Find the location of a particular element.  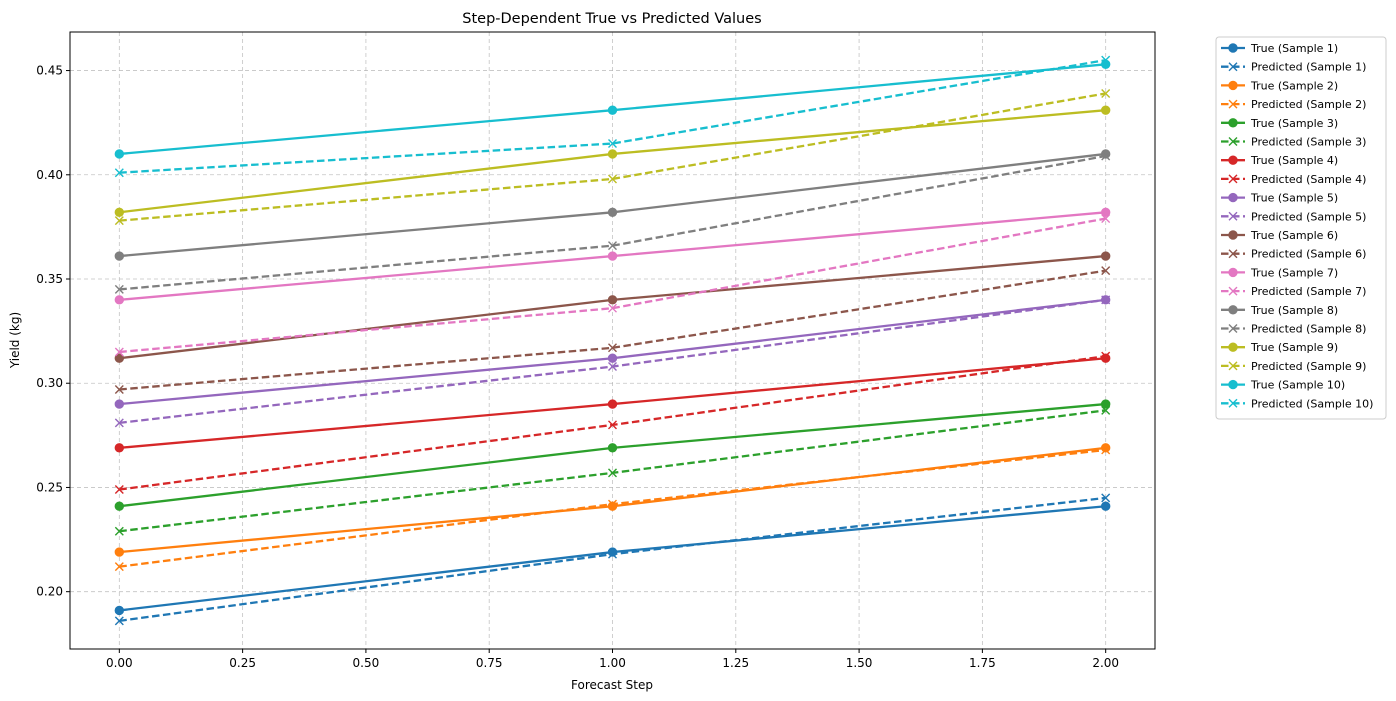

y-axis-label: Yield (kg) is located at coordinates (15, 340).